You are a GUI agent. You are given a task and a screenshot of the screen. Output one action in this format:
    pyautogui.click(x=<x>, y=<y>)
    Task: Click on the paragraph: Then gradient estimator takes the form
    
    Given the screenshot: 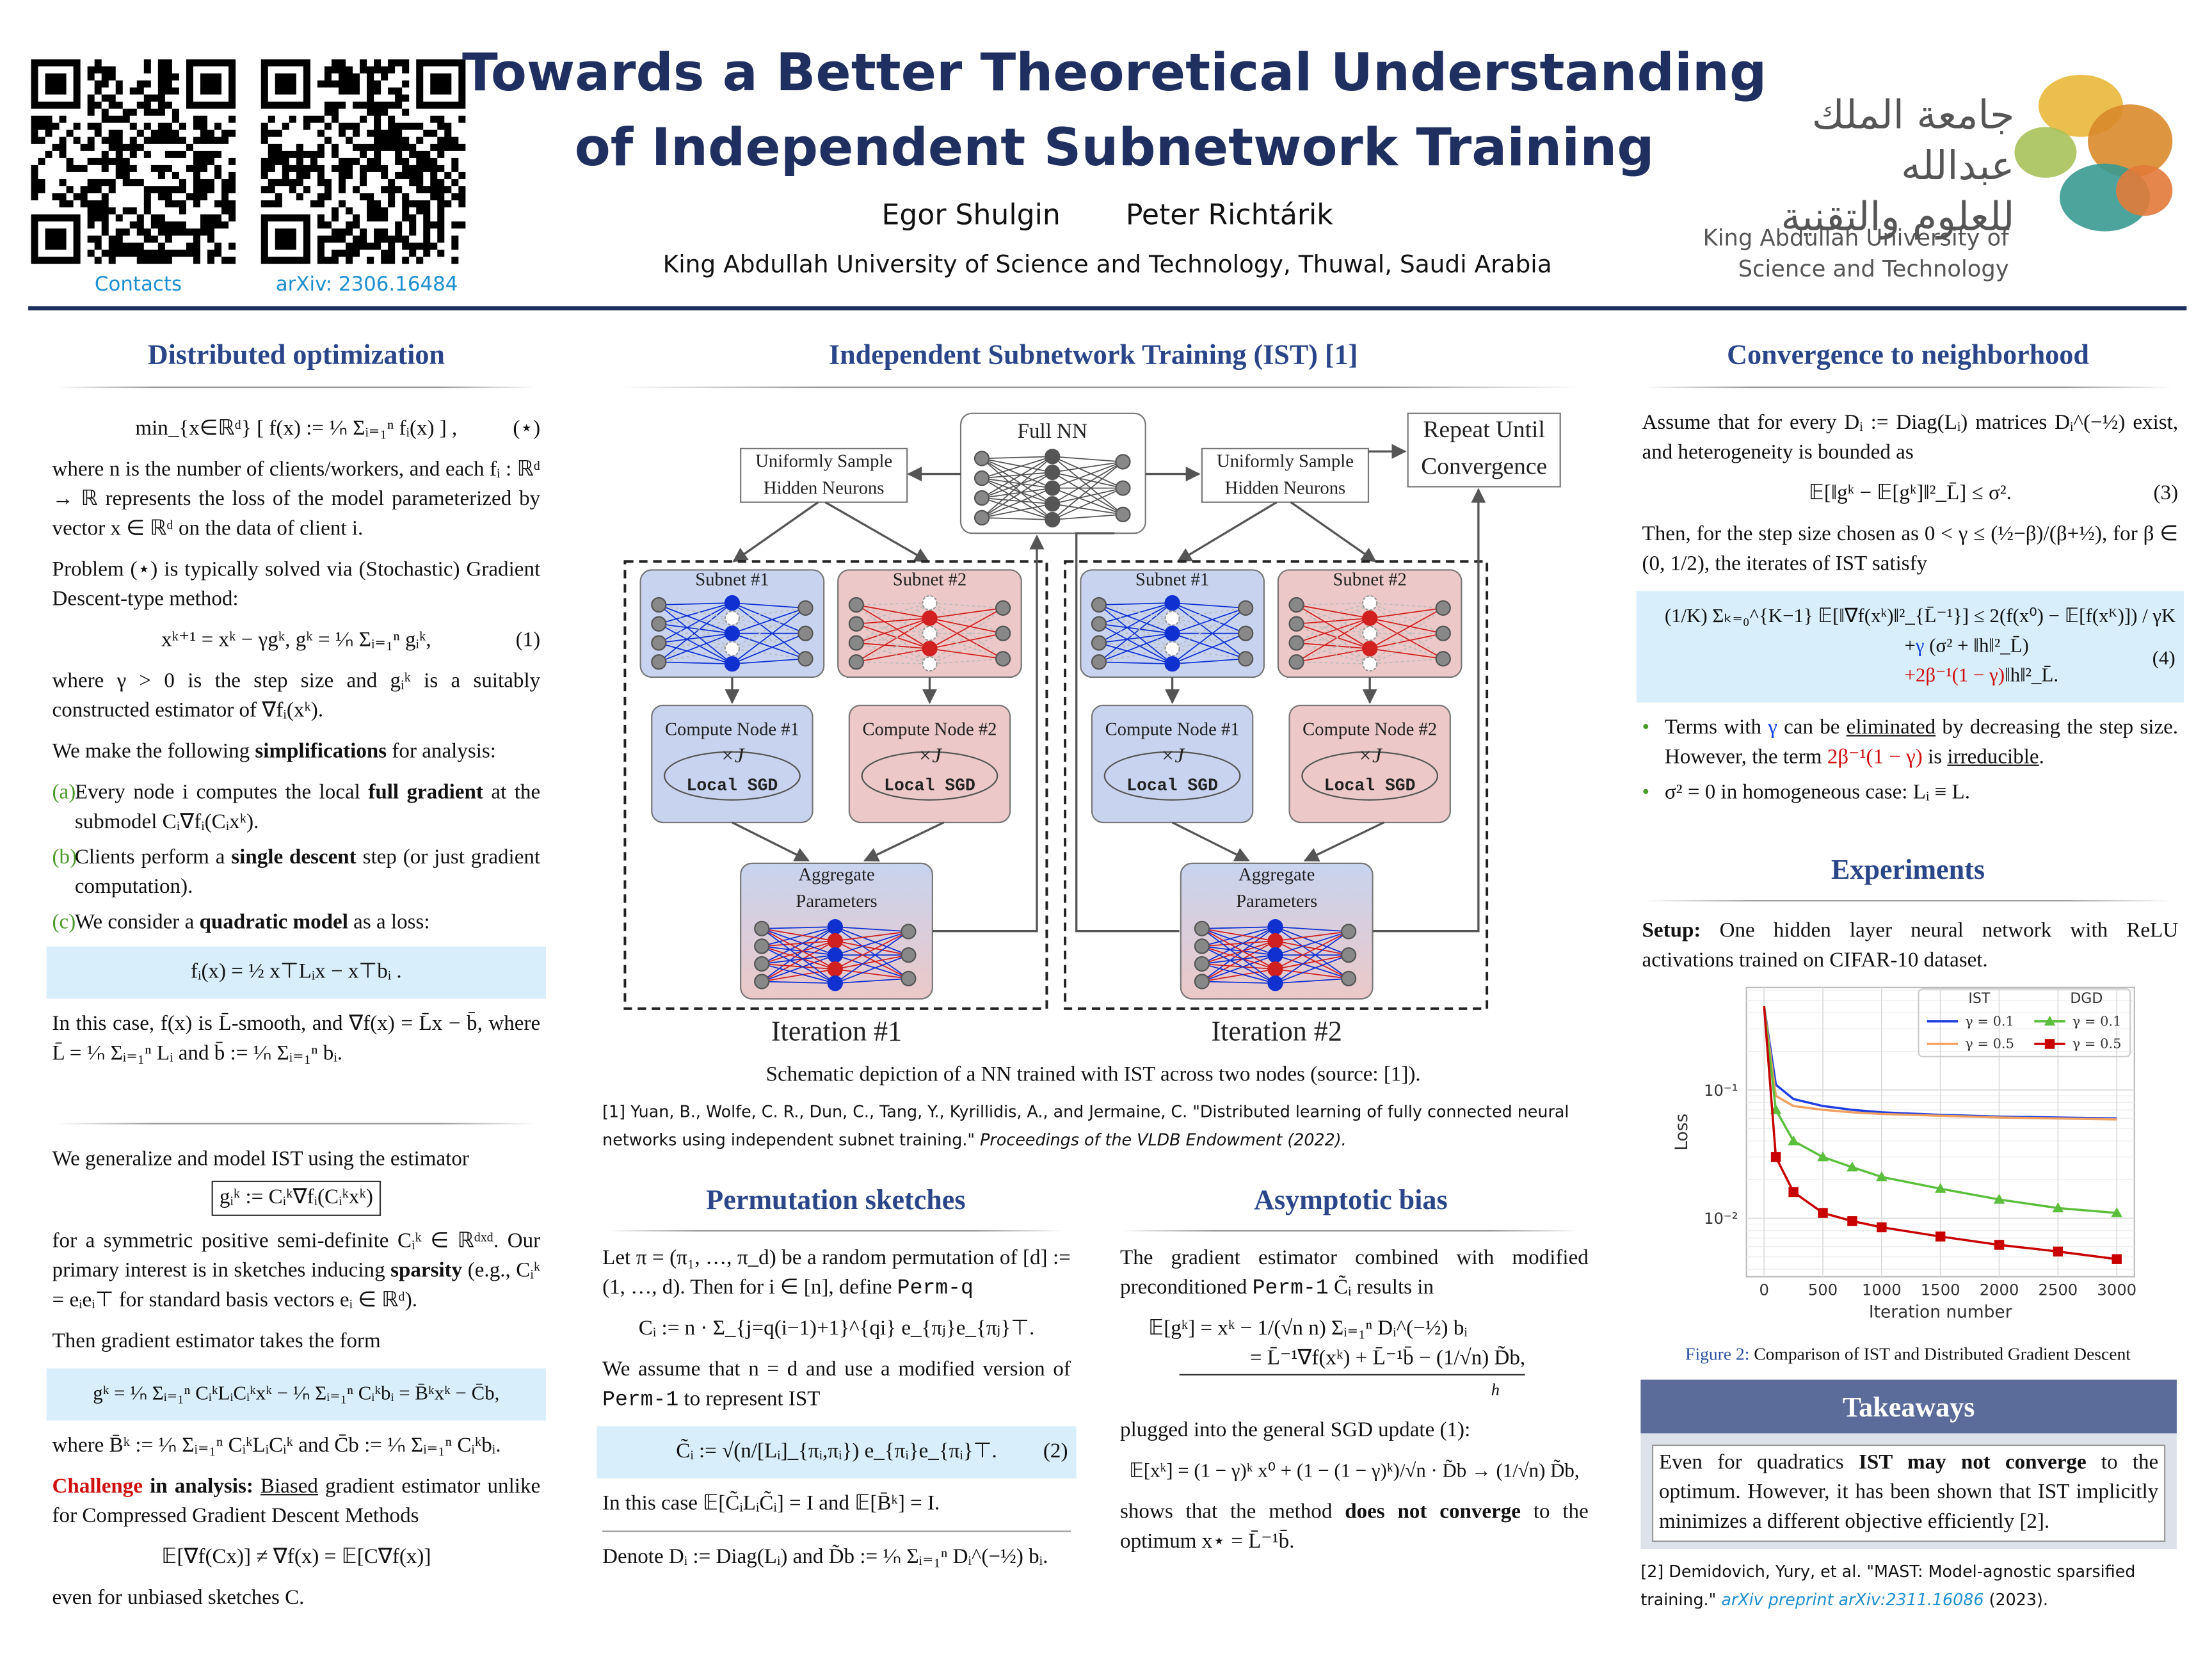 What is the action you would take?
    pyautogui.click(x=216, y=1341)
    